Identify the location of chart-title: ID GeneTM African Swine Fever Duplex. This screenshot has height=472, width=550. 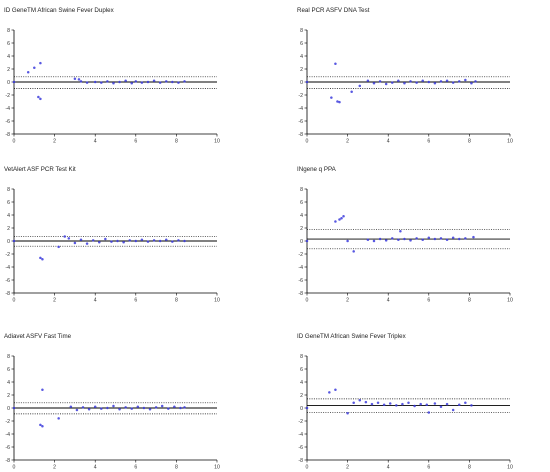
(59, 10).